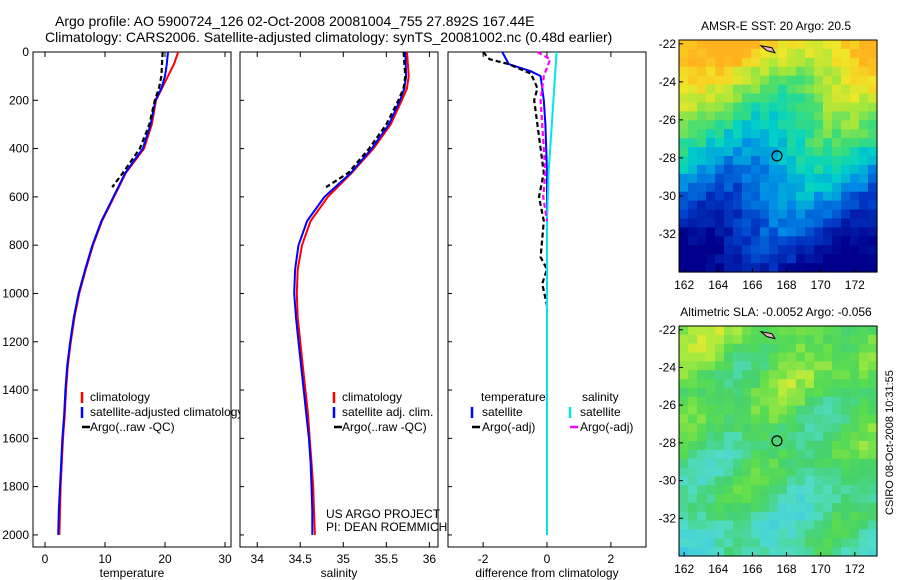 This screenshot has width=900, height=580. I want to click on map-x-tick-label: 172, so click(855, 569).